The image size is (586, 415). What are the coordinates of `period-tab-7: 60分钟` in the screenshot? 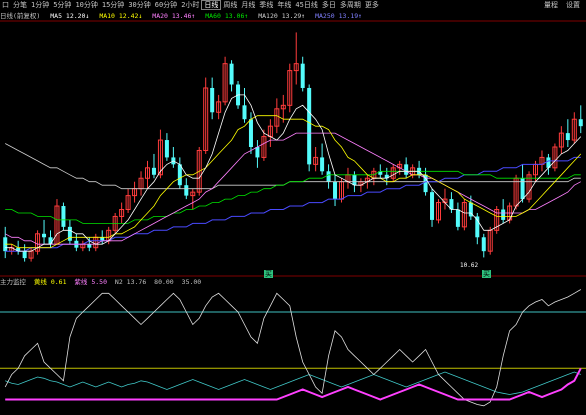 It's located at (166, 5).